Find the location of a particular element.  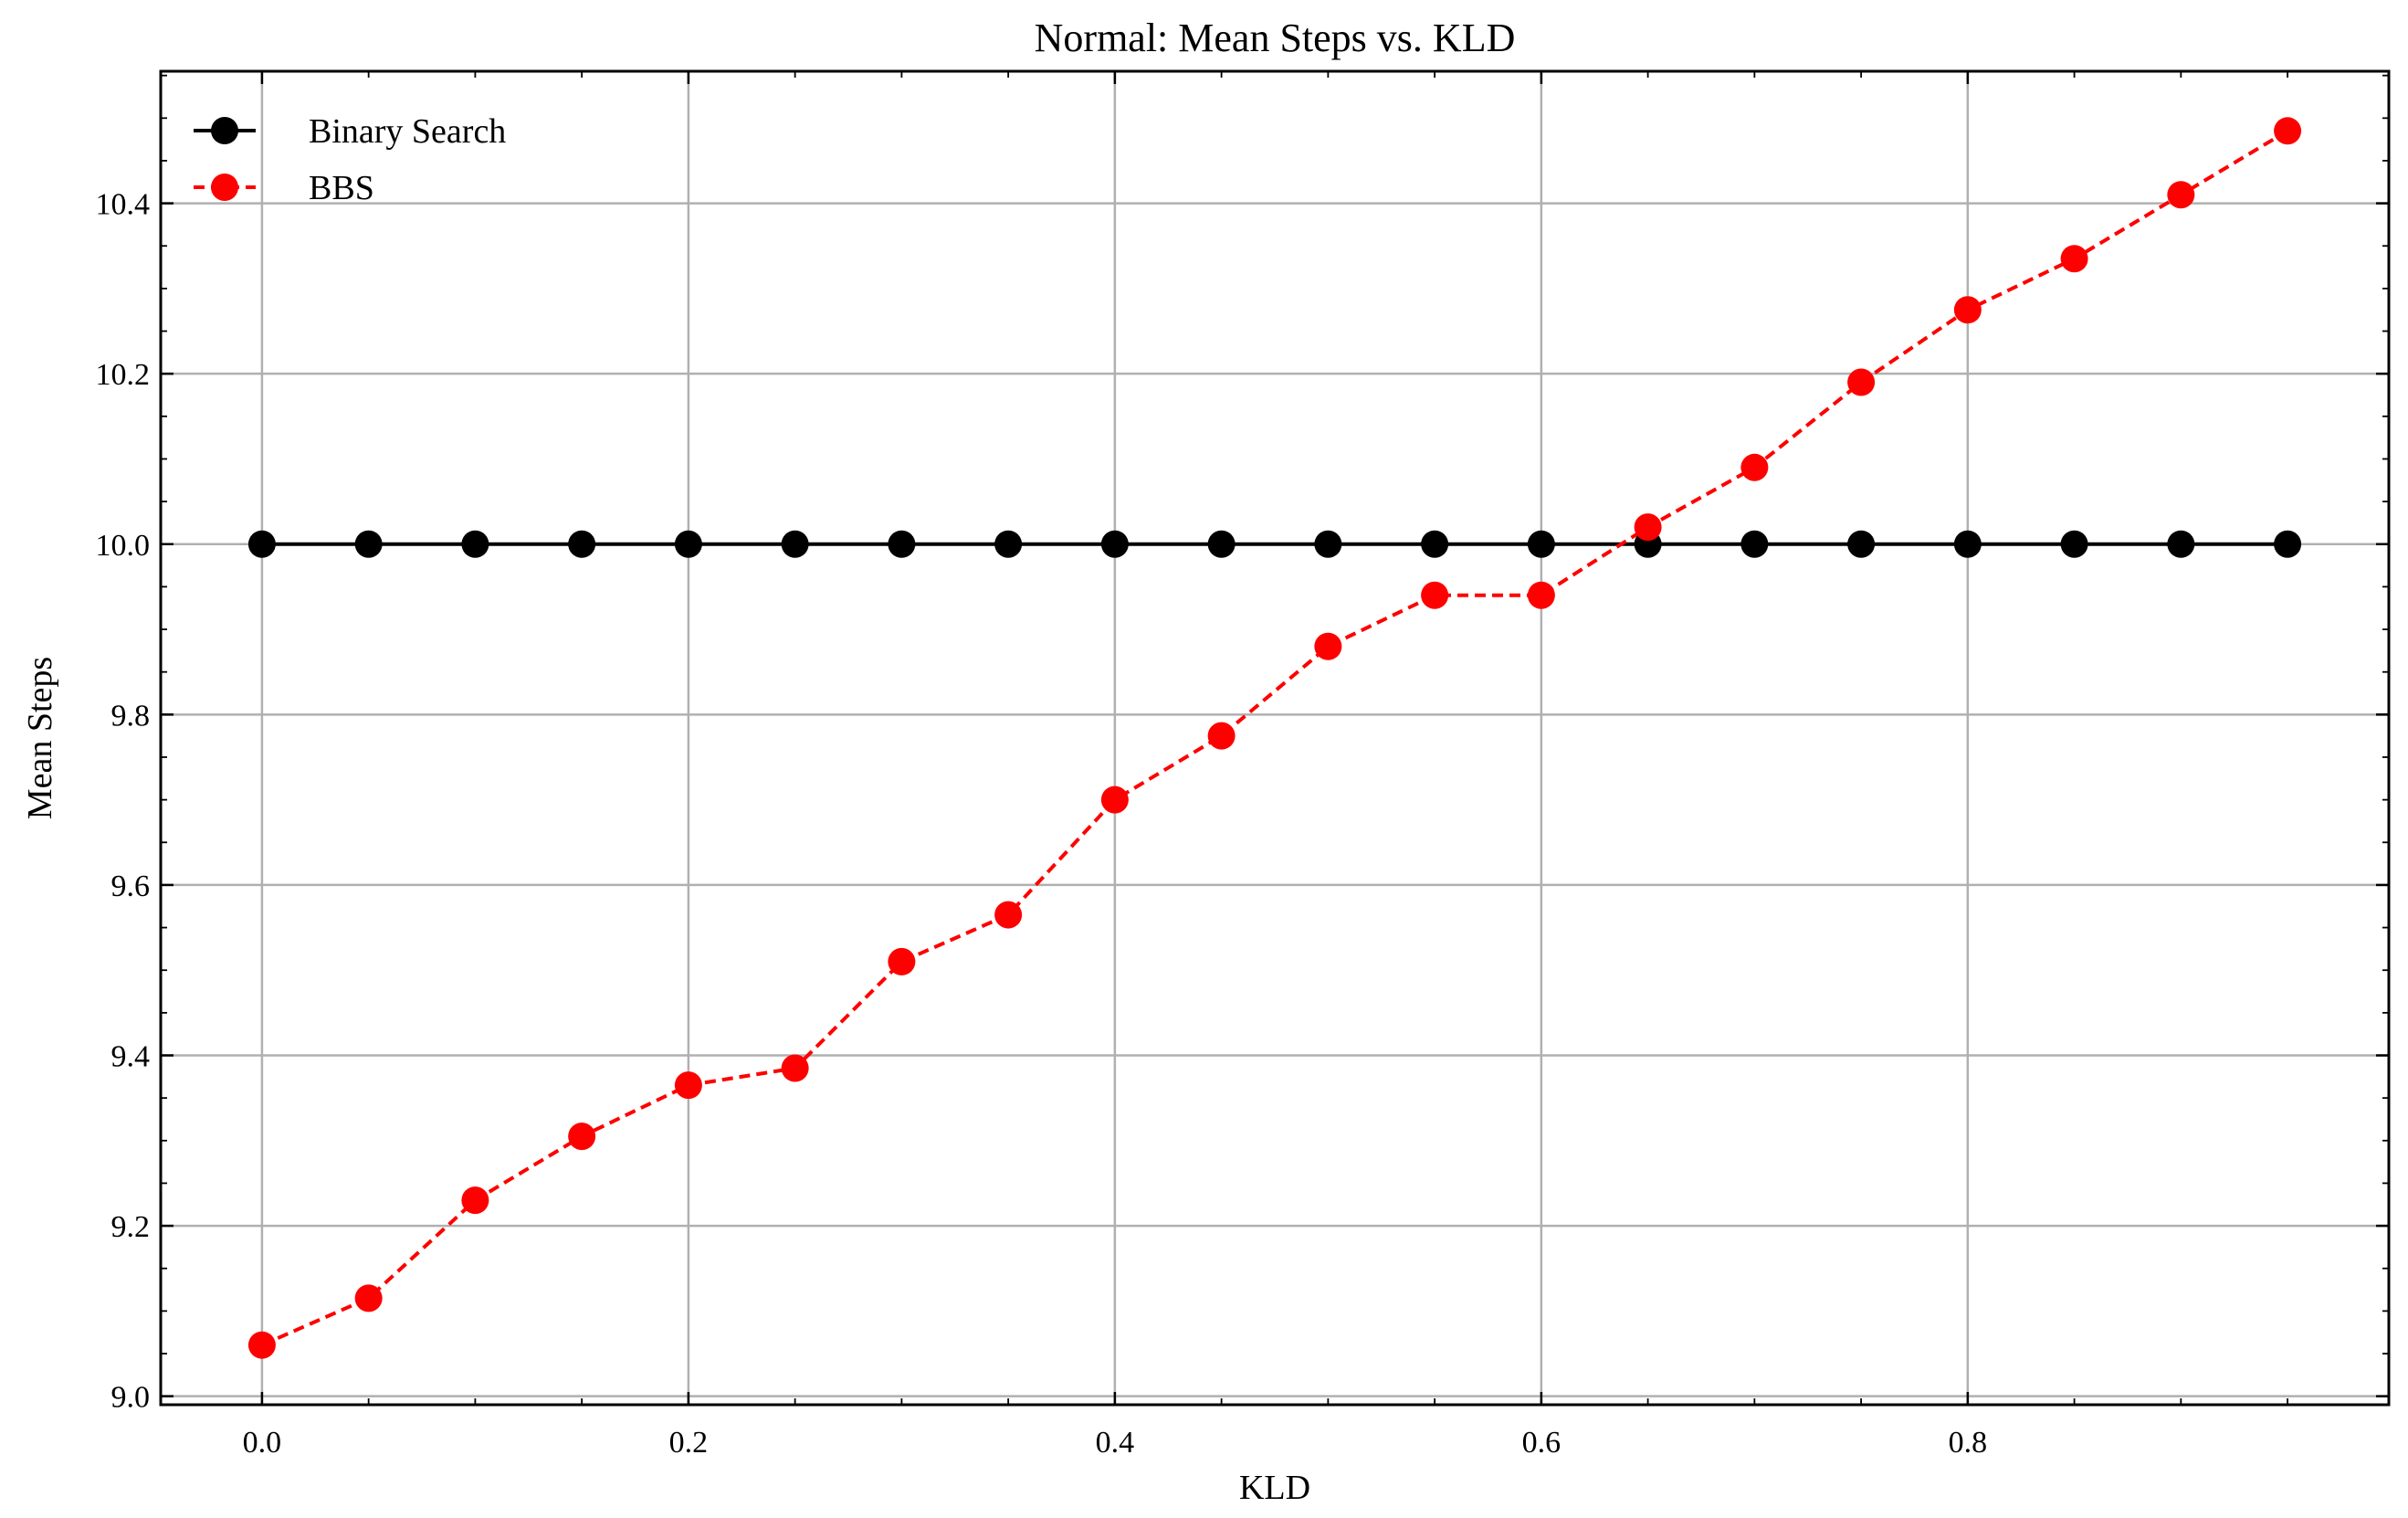

x-tick-label: 0.6 is located at coordinates (1542, 1443).